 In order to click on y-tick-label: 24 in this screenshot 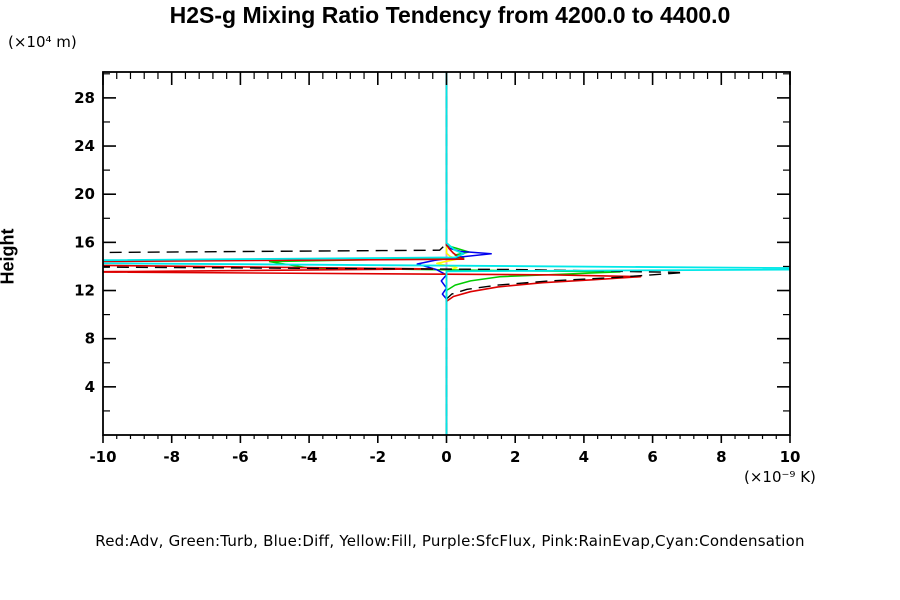, I will do `click(84, 146)`.